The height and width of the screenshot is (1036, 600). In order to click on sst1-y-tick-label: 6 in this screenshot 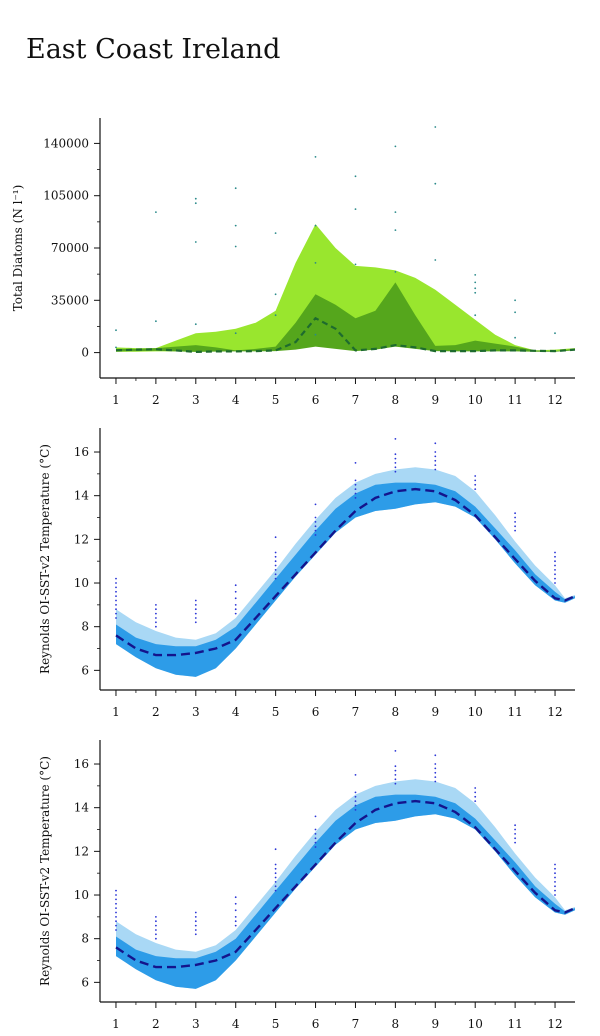, I will do `click(85, 670)`.